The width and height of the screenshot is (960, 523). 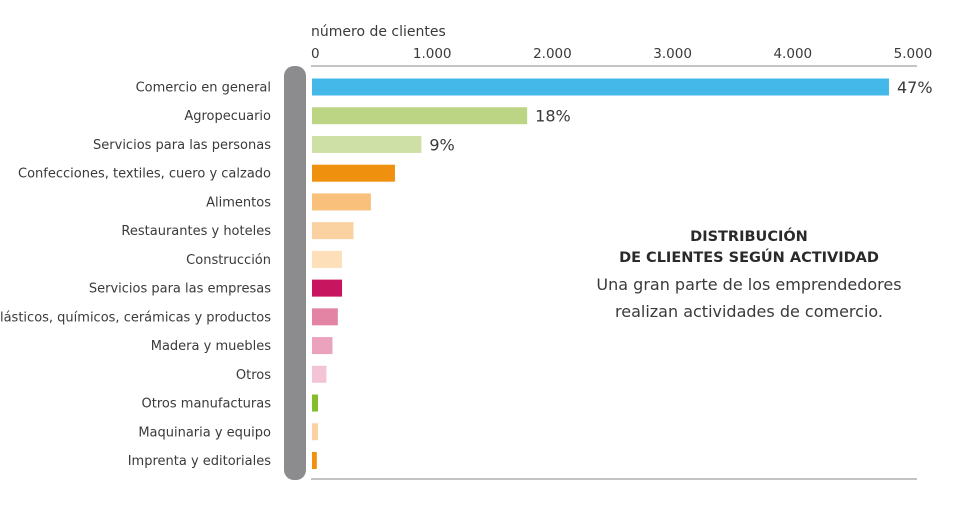 I want to click on category-label: Alimentos, so click(x=238, y=202).